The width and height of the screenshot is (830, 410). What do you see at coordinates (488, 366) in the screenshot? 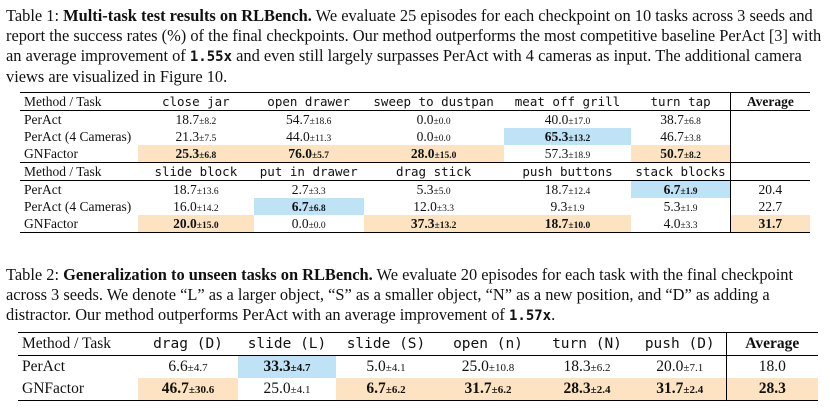
I see `score-cell: 25.0±10.8` at bounding box center [488, 366].